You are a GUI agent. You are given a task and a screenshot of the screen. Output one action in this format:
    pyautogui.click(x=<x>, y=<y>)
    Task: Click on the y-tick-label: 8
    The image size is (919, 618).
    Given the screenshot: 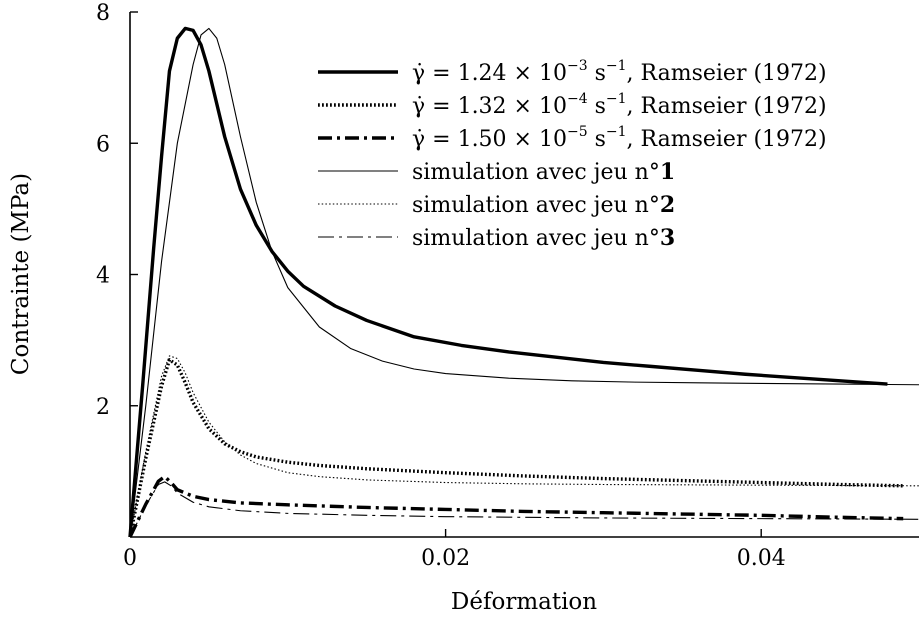 What is the action you would take?
    pyautogui.click(x=103, y=13)
    